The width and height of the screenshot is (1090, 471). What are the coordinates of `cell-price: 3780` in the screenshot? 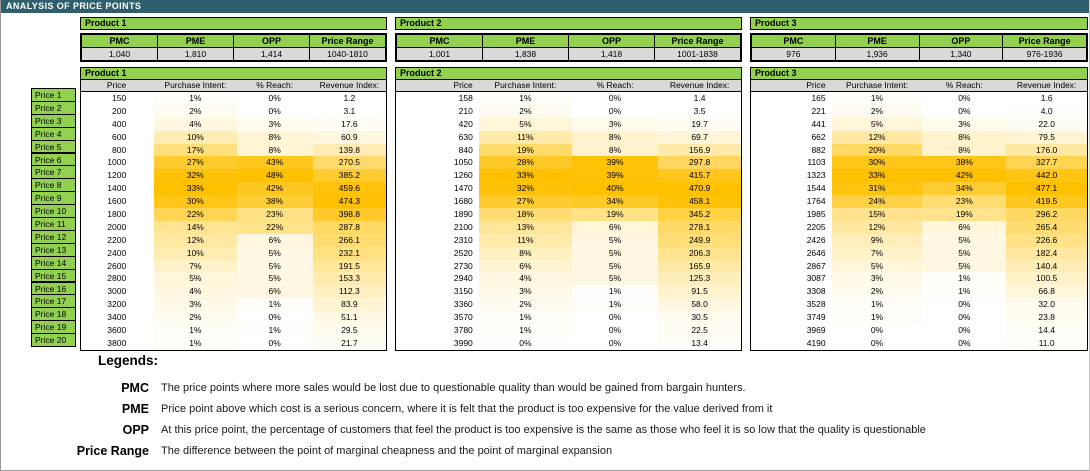 It's located at (463, 330).